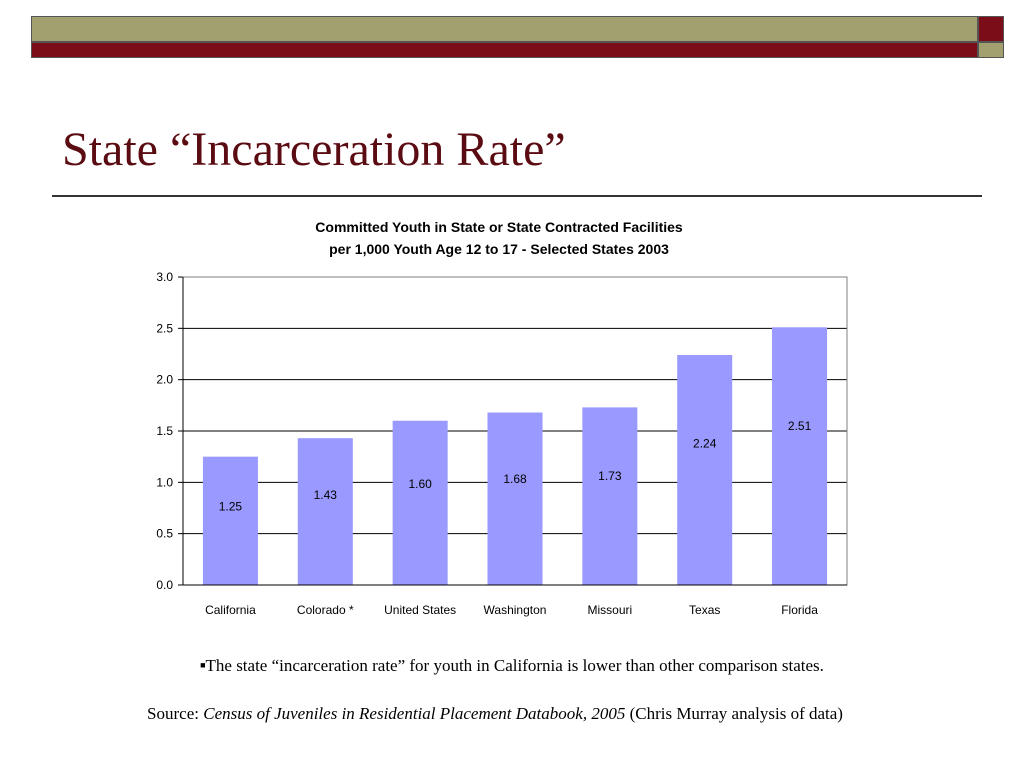 The image size is (1024, 768). Describe the element at coordinates (230, 610) in the screenshot. I see `x-tick-label: California` at that location.